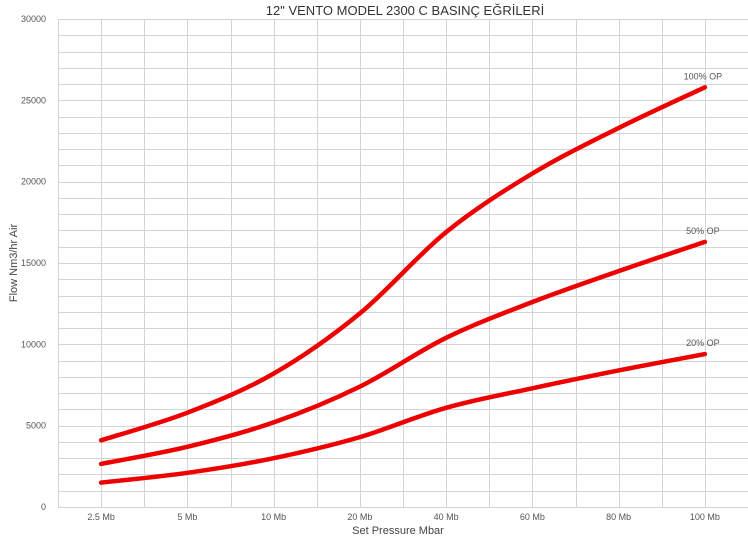 Image resolution: width=748 pixels, height=547 pixels. I want to click on chart-title: 12" VENTO MODEL 2300 C BASINÇ EĞRİLERİ, so click(405, 10).